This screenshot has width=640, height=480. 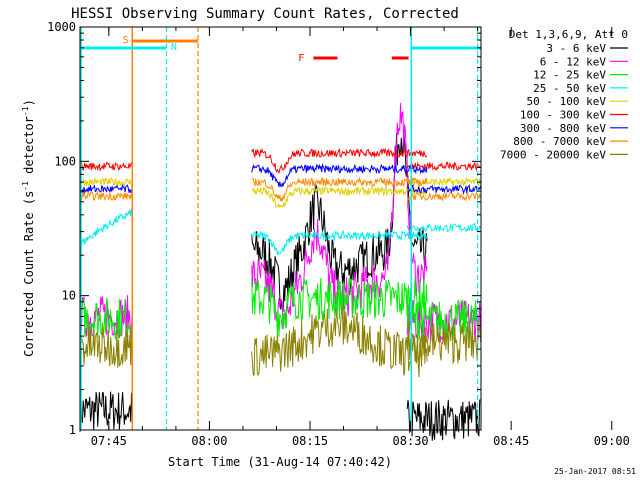 I want to click on y-tick-label: 100, so click(x=65, y=161).